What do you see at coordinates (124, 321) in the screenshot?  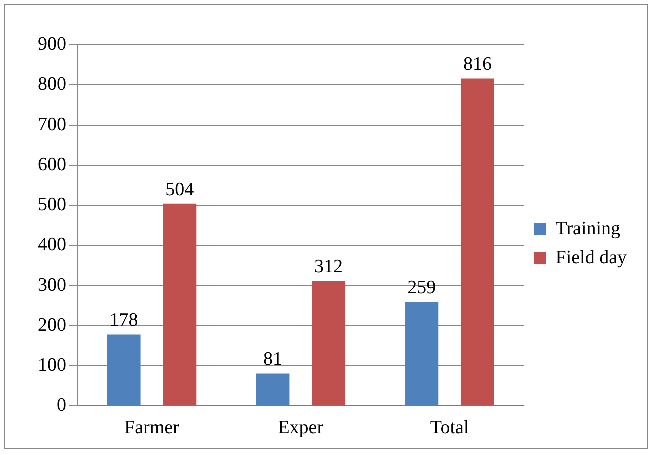 I see `data-label: 178` at bounding box center [124, 321].